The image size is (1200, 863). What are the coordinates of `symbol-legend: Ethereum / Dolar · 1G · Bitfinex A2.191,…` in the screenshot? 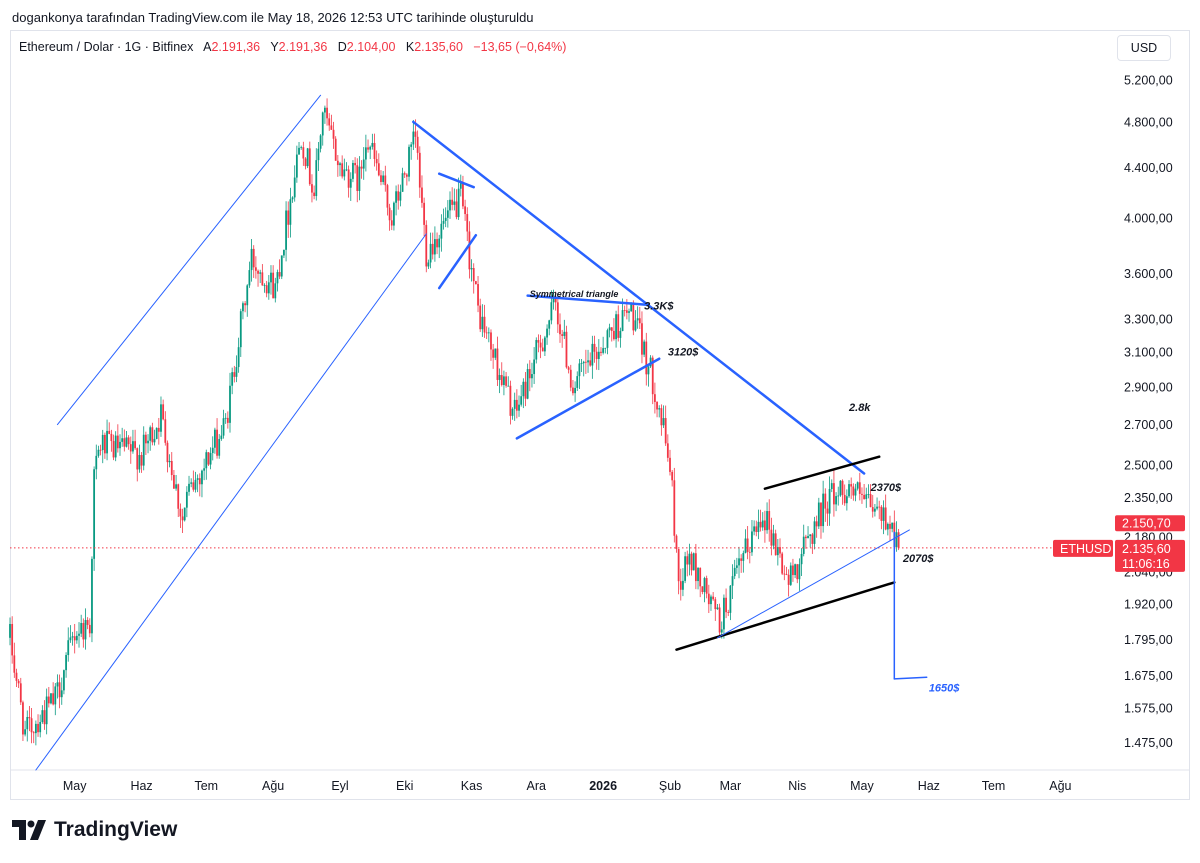 It's located at (292, 47).